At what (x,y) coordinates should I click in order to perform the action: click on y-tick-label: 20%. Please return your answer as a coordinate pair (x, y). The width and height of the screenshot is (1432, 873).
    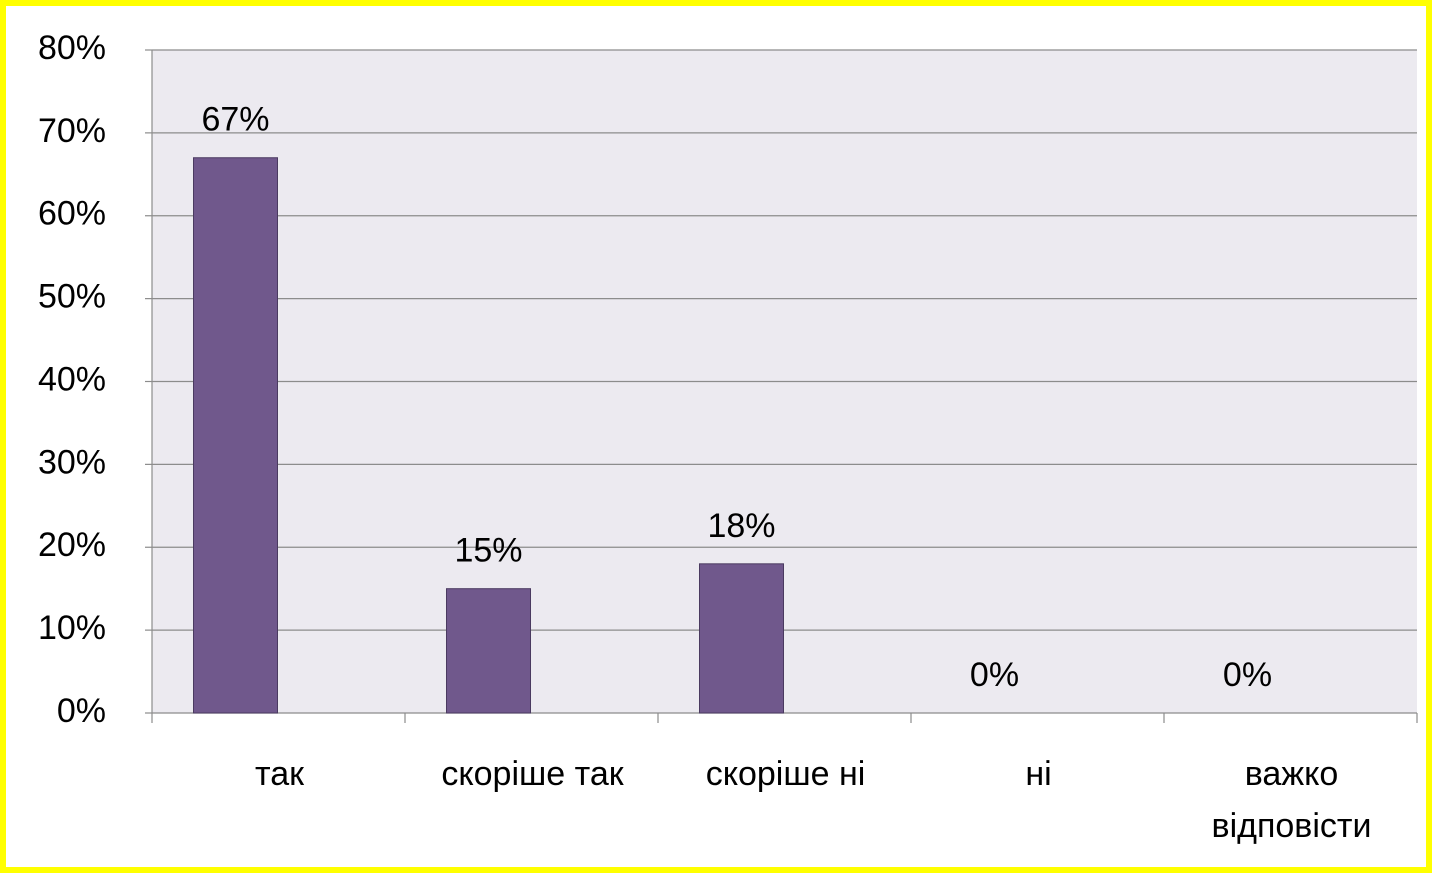
    Looking at the image, I should click on (72, 545).